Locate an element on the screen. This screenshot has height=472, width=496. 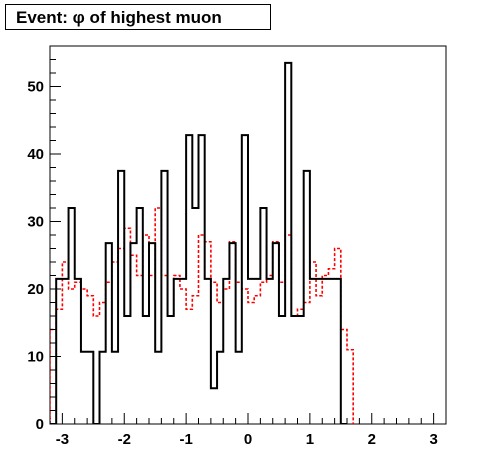
y-tick-label: 0 is located at coordinates (40, 424).